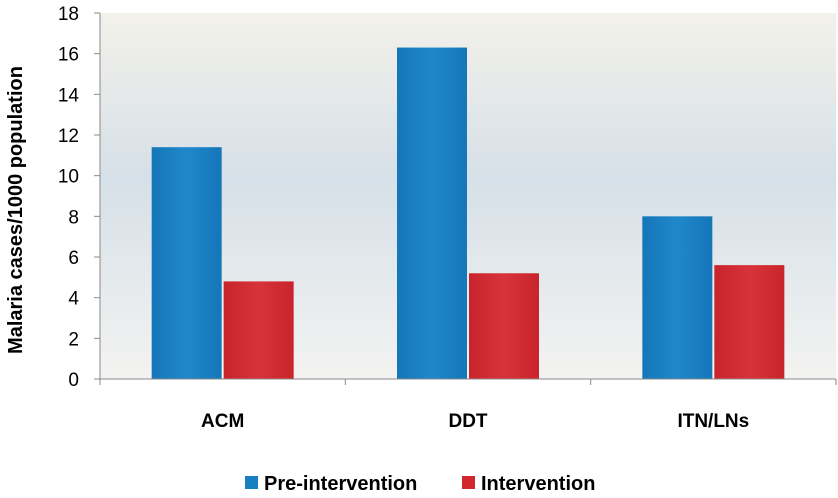 The width and height of the screenshot is (838, 498). Describe the element at coordinates (749, 322) in the screenshot. I see `bar-intervention-itn-lns` at that location.